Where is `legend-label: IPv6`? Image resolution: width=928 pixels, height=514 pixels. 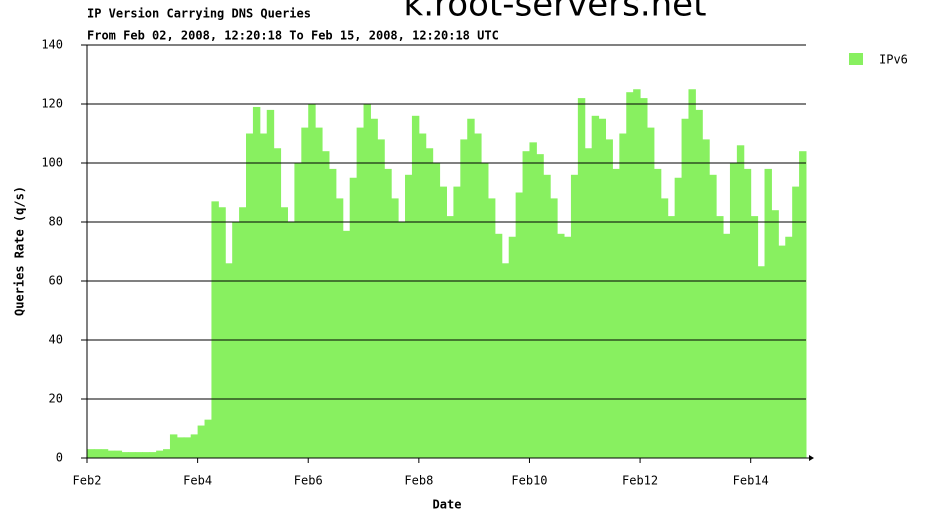 legend-label: IPv6 is located at coordinates (893, 60).